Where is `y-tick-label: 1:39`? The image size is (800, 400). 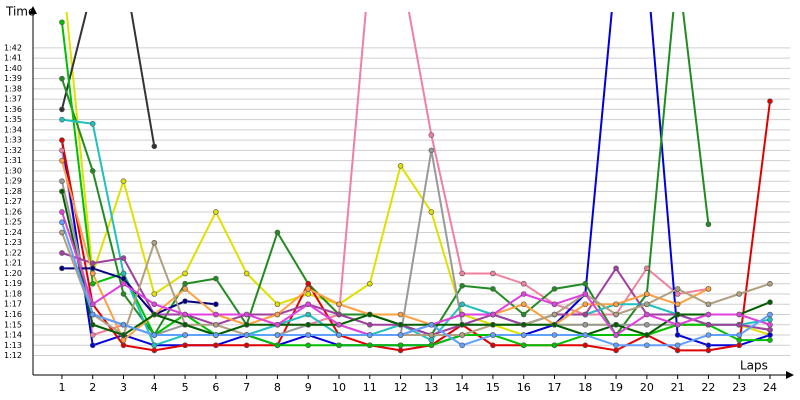 y-tick-label: 1:39 is located at coordinates (13, 78).